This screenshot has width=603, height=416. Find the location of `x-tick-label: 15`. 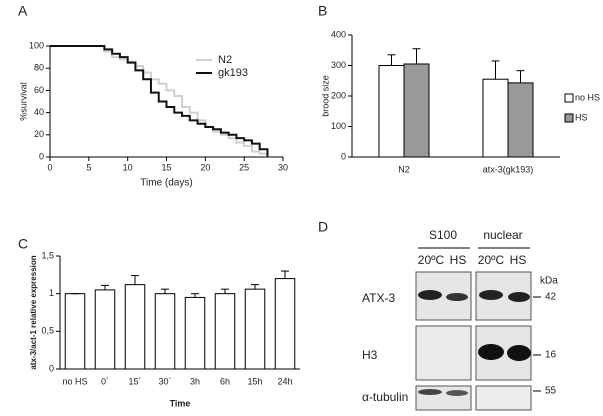

x-tick-label: 15 is located at coordinates (166, 167).